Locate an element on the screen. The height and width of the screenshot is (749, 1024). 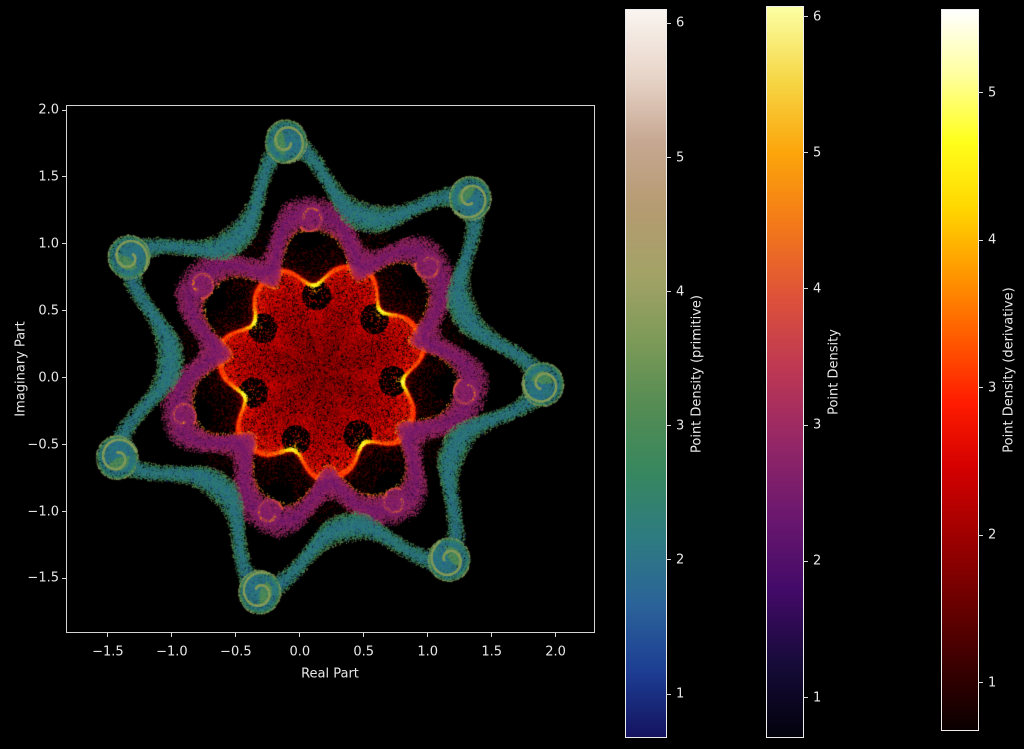
y-tick-label: 1.5 is located at coordinates (48, 177).